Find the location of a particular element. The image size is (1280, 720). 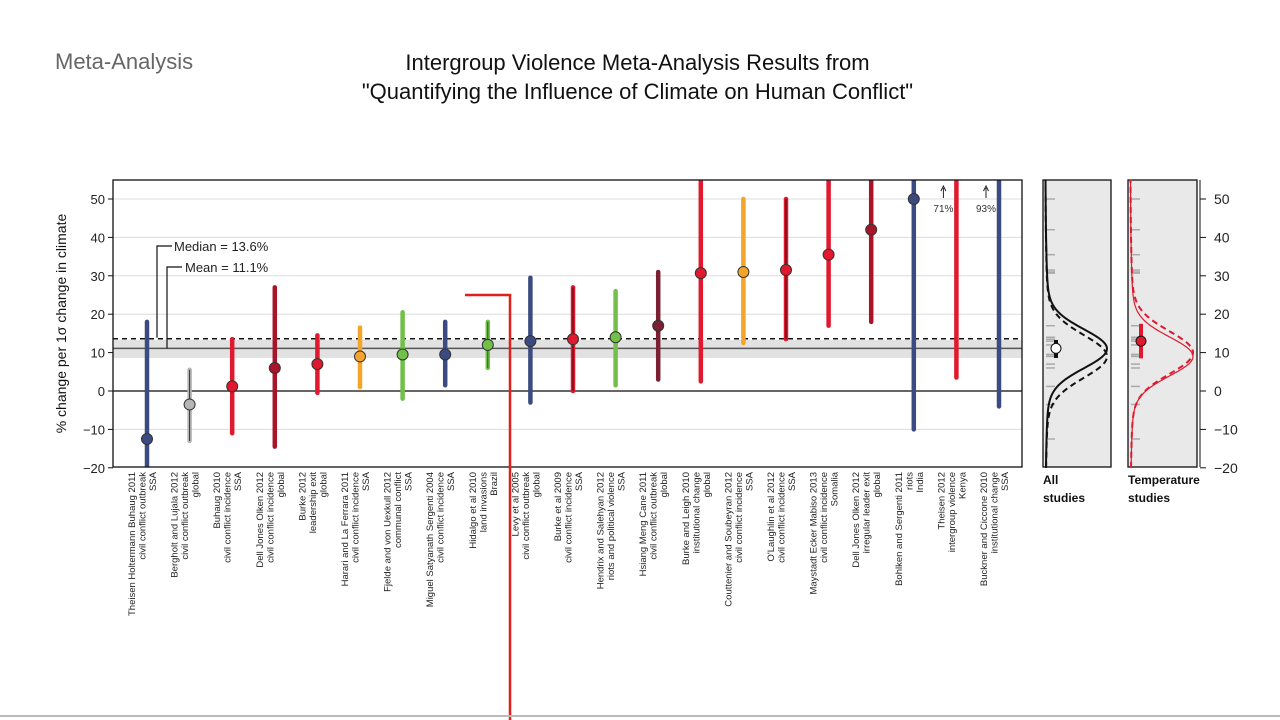

study-label-line: Hsiang Meng Cane 2011 is located at coordinates (643, 524).